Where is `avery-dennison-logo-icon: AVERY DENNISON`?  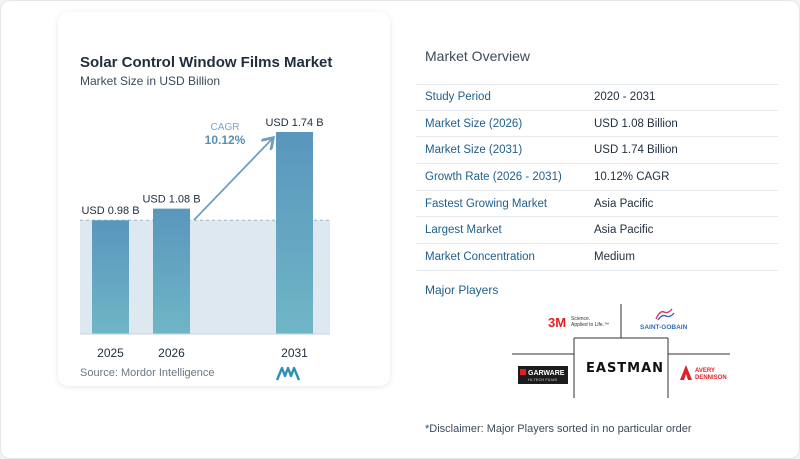
avery-dennison-logo-icon: AVERY DENNISON is located at coordinates (703, 373).